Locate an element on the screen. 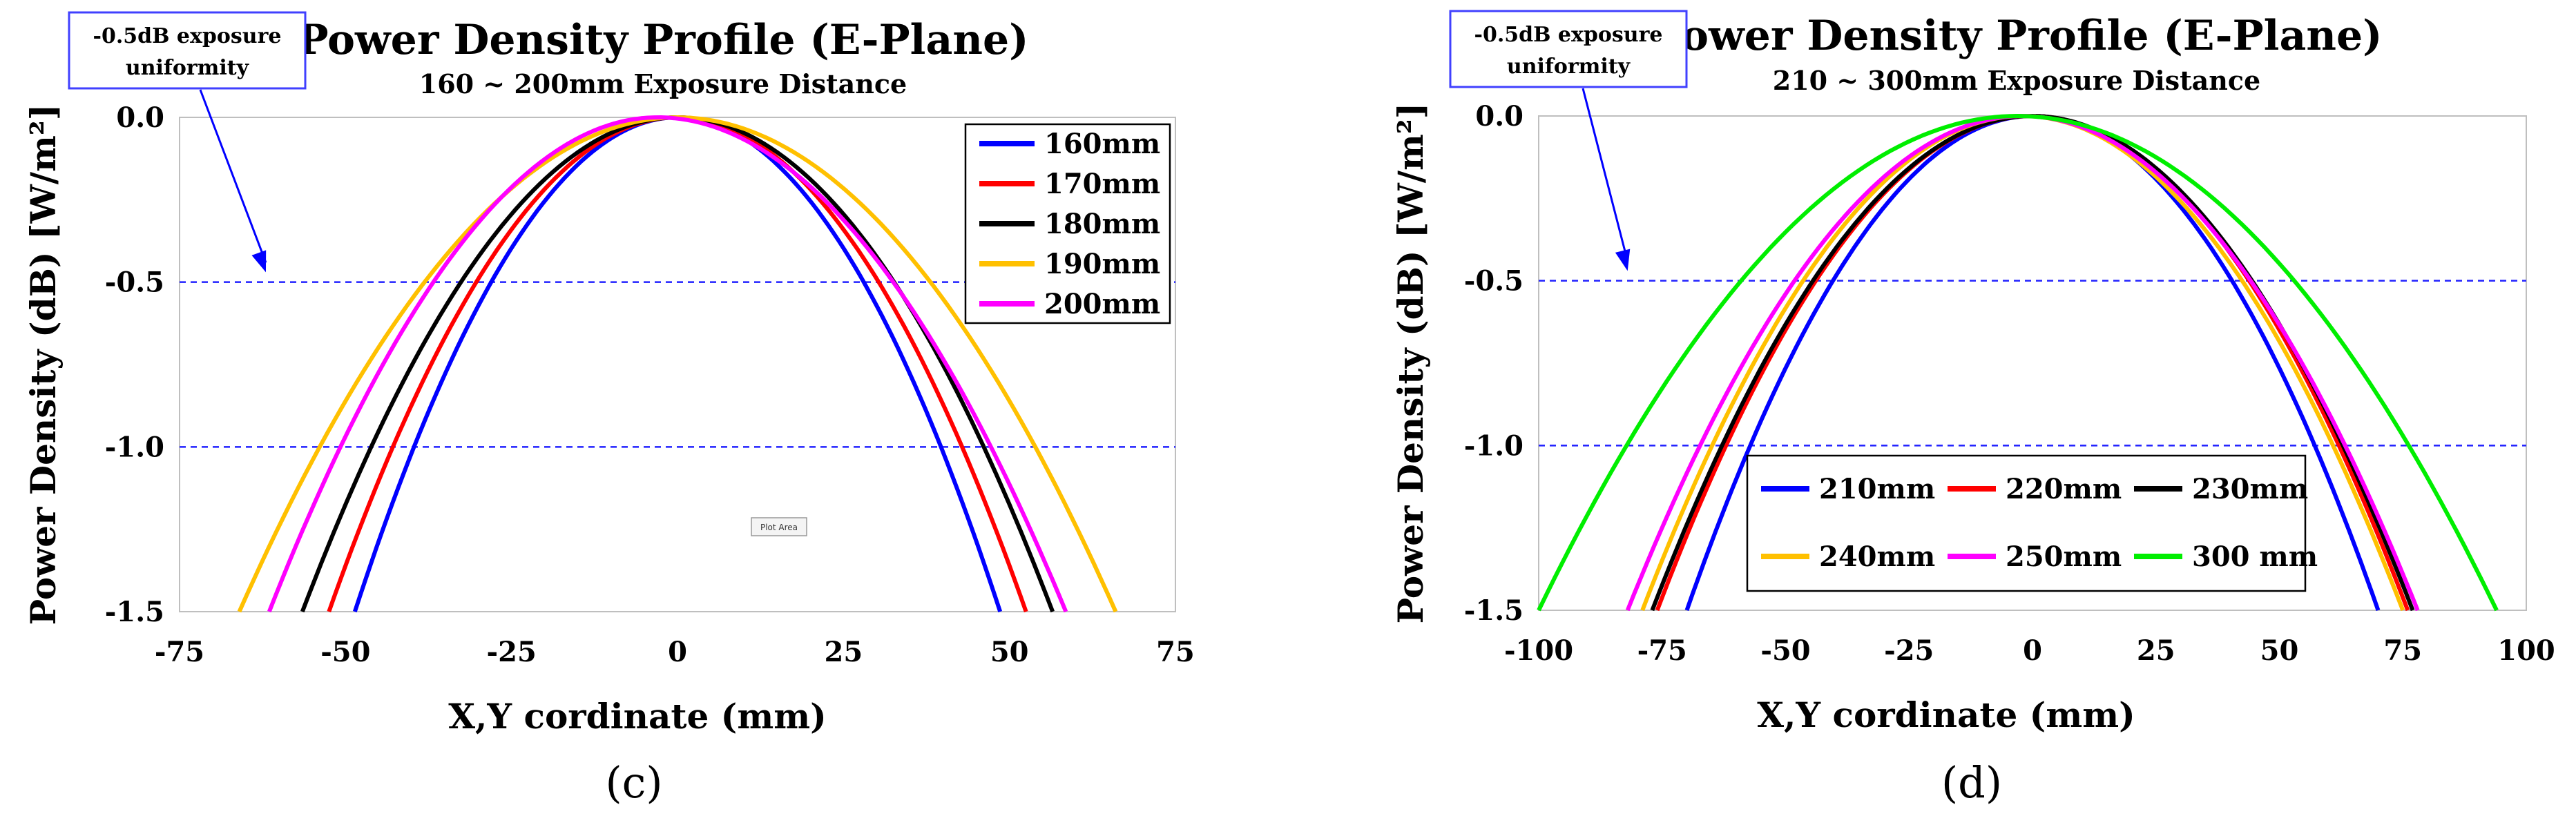 This screenshot has width=2576, height=816. x-tick-labels: -100 -75 -50 -25 0 25 50 75 100 is located at coordinates (2029, 650).